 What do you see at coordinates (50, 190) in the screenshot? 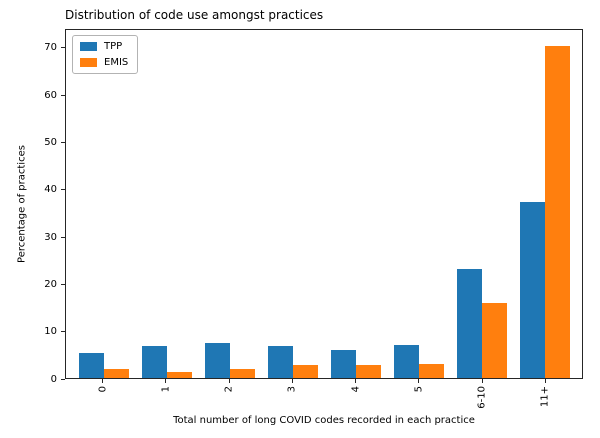
I see `y-tick-label: 40` at bounding box center [50, 190].